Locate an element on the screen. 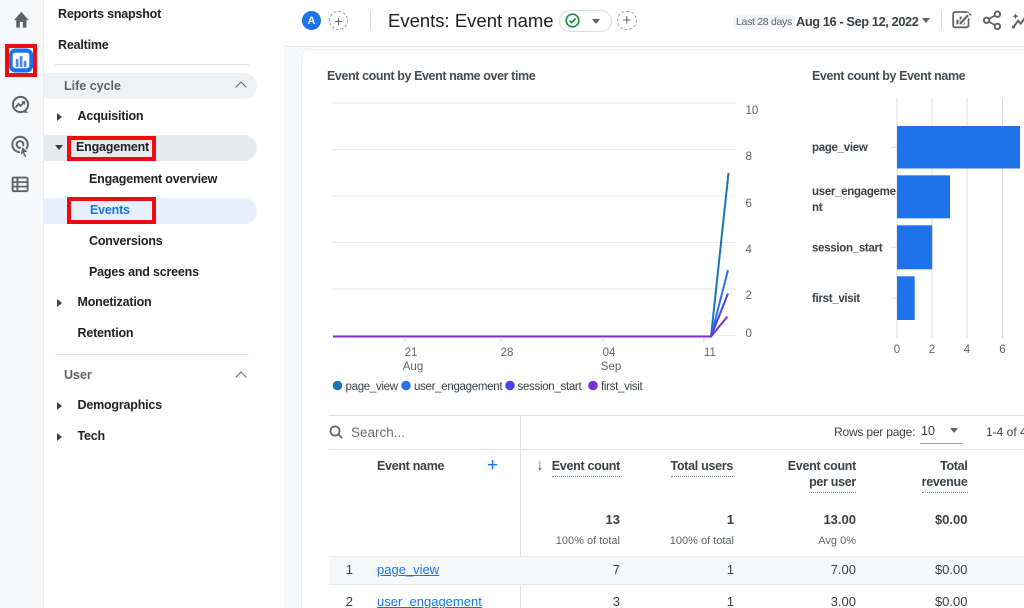 Image resolution: width=1024 pixels, height=608 pixels. svg-text: nt is located at coordinates (817, 208).